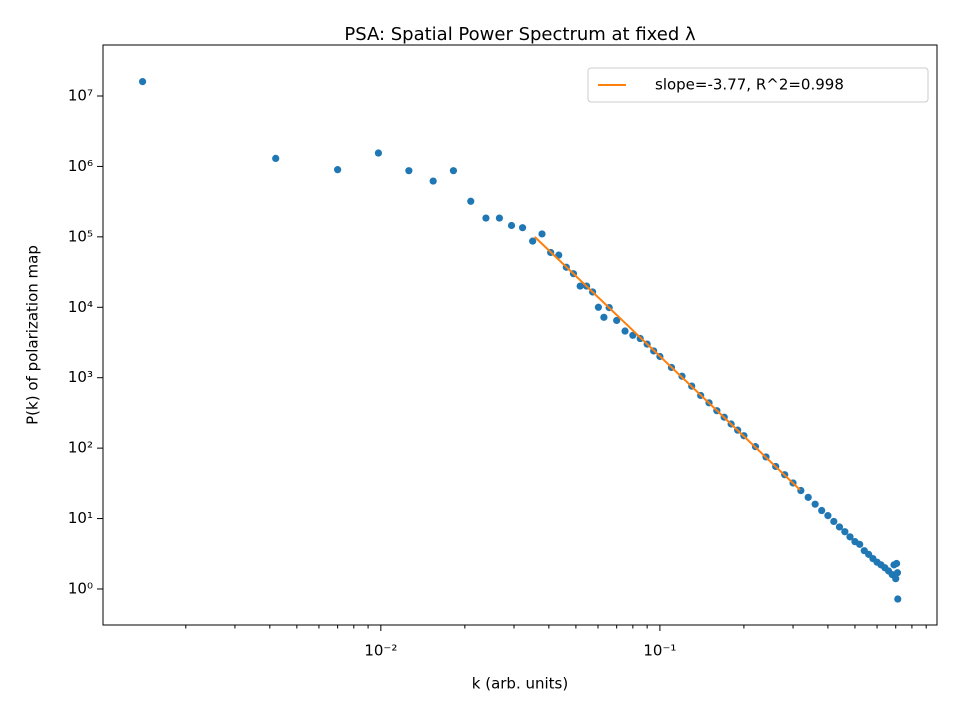 The image size is (960, 724). Describe the element at coordinates (80, 588) in the screenshot. I see `y-tick-label: 10⁰` at that location.